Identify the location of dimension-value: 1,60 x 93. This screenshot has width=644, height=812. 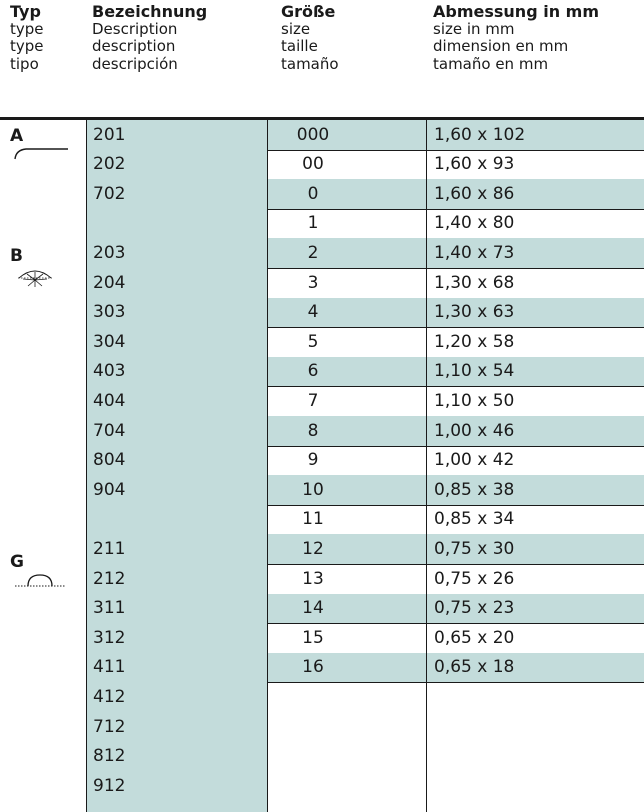
(474, 164).